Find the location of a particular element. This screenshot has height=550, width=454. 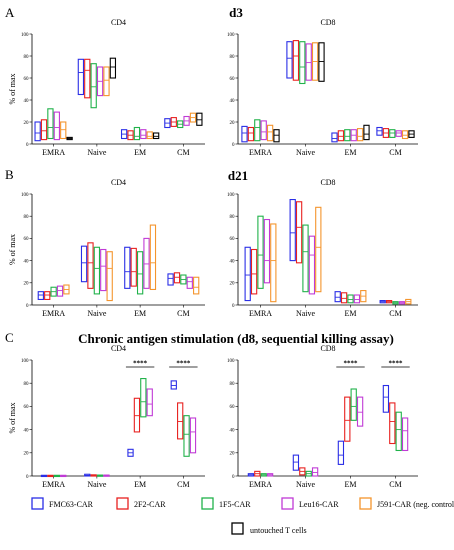

panel-title-a: d3 is located at coordinates (236, 12).